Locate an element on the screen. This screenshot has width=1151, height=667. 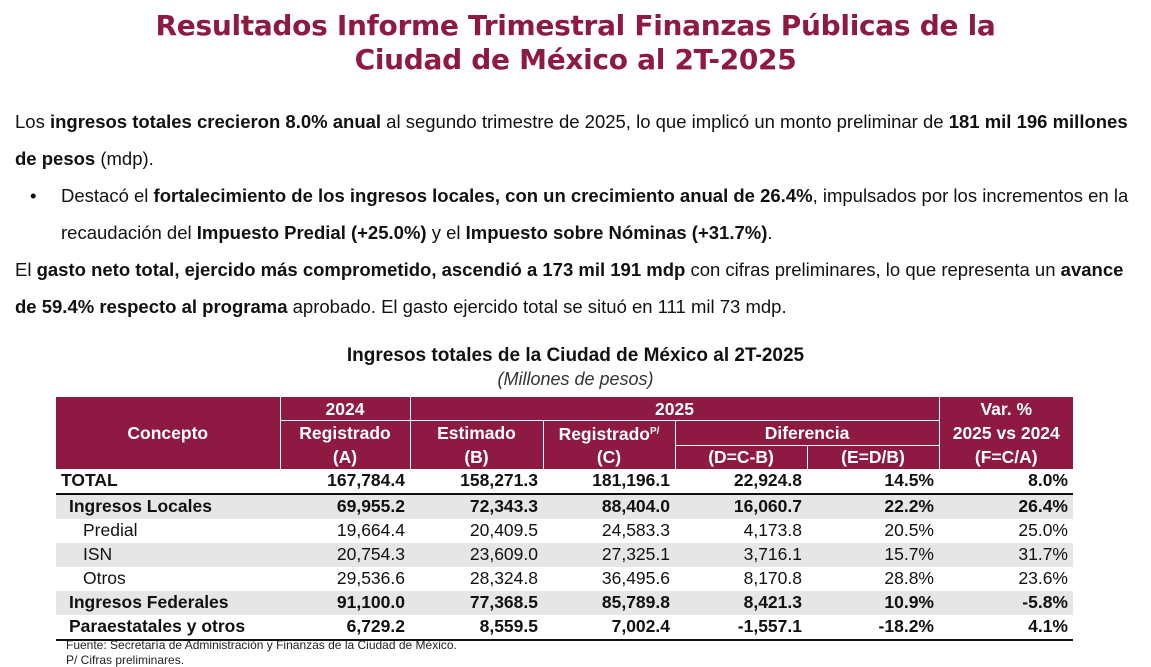
header-e: (E=D/B) is located at coordinates (872, 457).